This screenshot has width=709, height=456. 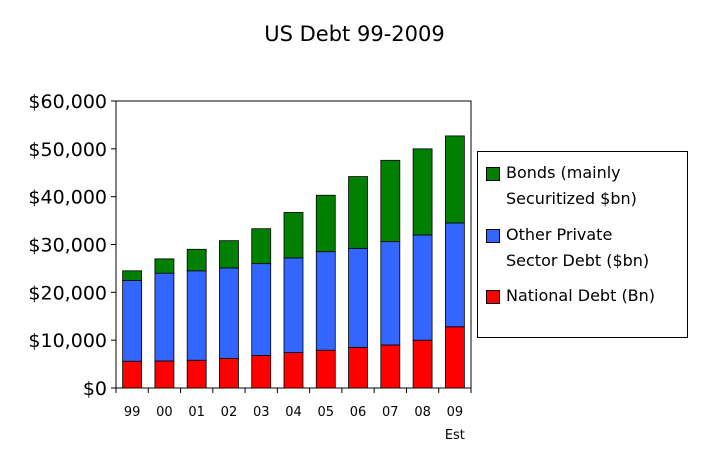 What do you see at coordinates (293, 412) in the screenshot?
I see `x-tick-label: 04` at bounding box center [293, 412].